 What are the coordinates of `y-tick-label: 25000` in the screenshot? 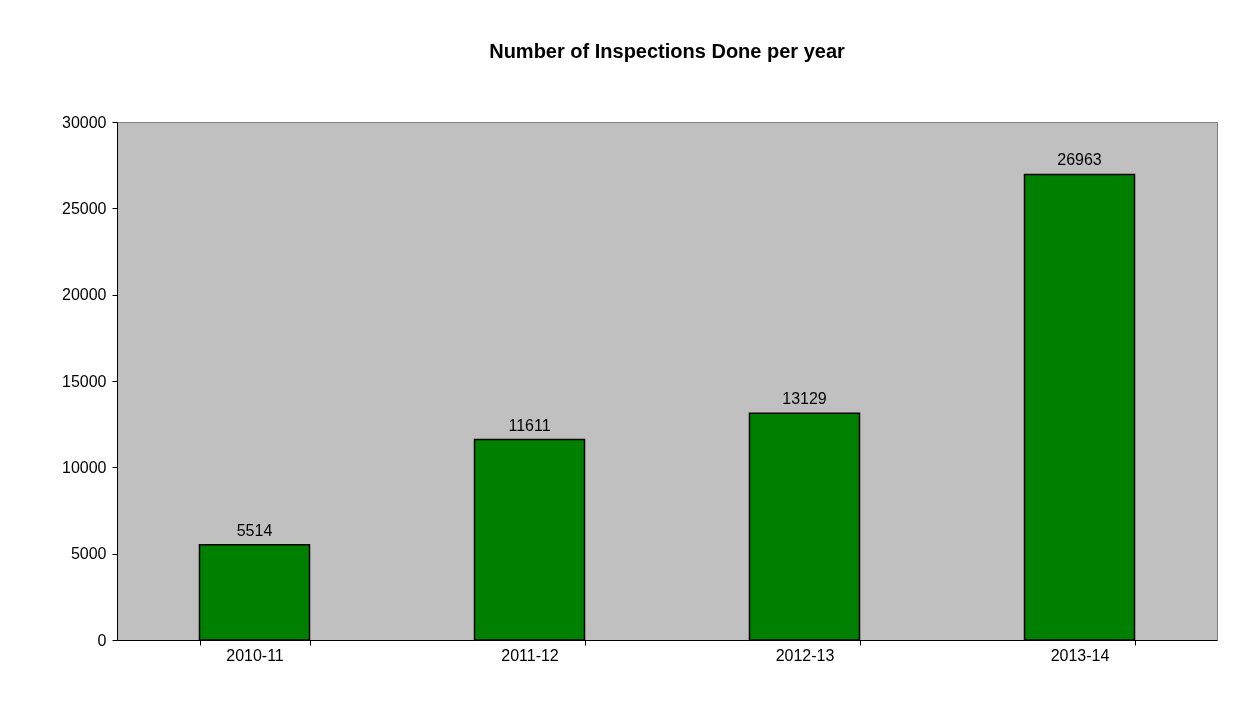 It's located at (84, 208).